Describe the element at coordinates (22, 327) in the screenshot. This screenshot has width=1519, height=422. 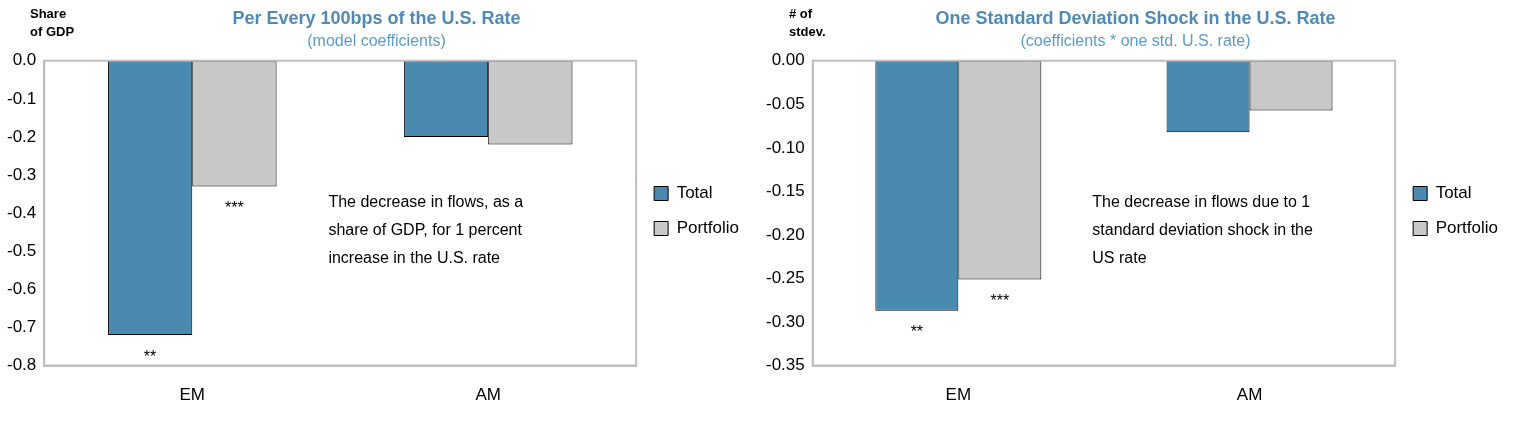
I see `y-tick-label: -0.7` at that location.